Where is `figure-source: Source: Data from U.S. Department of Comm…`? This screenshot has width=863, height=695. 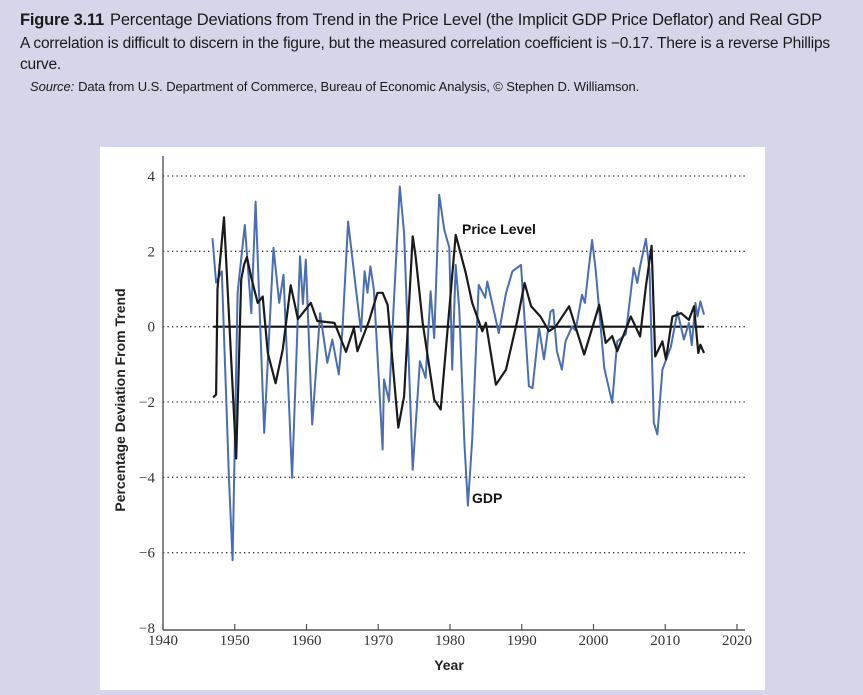 figure-source: Source: Data from U.S. Department of Comm… is located at coordinates (440, 86).